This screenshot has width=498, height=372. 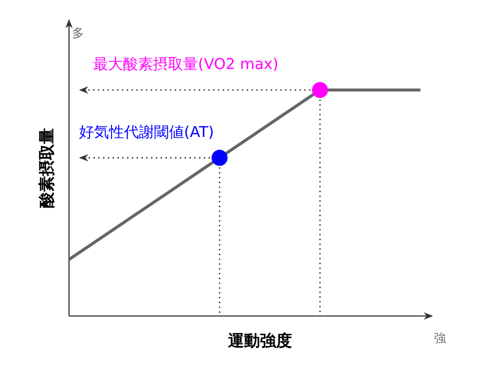 What do you see at coordinates (259, 340) in the screenshot?
I see `x-axis-title: 運動強度` at bounding box center [259, 340].